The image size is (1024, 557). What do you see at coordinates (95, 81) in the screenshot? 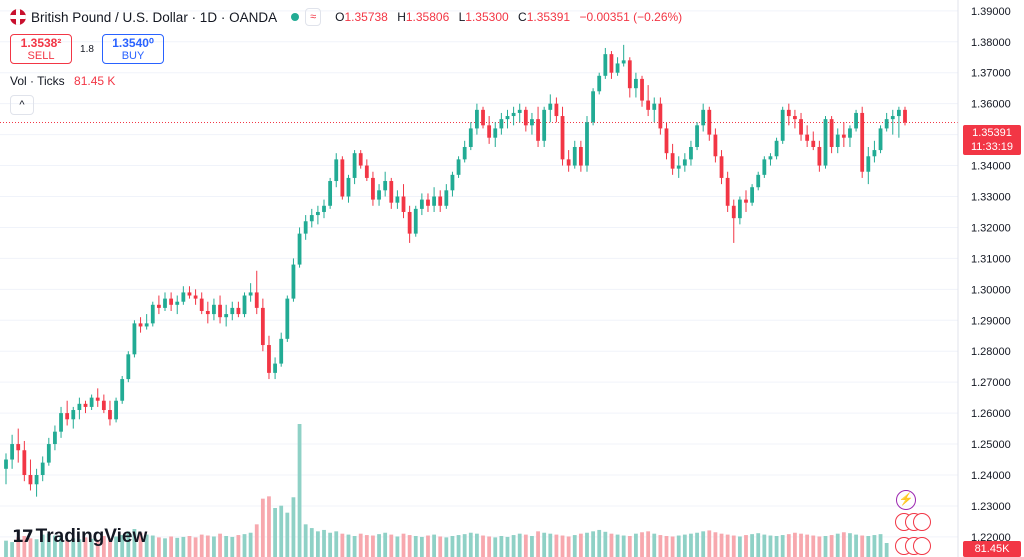
I see `volume-legend-value: 81.45 K` at bounding box center [95, 81].